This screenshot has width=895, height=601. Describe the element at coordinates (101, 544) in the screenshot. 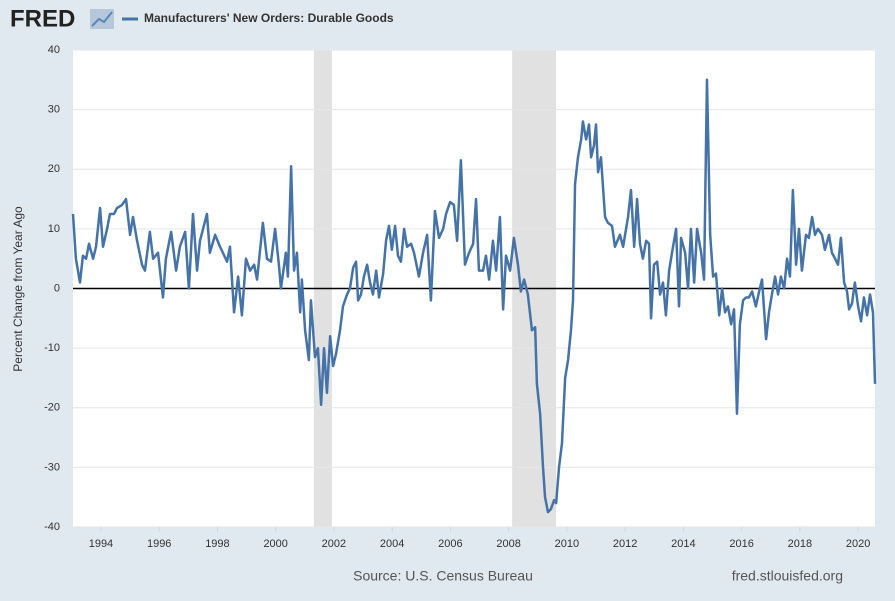

I see `x-tick-label: 1994` at that location.